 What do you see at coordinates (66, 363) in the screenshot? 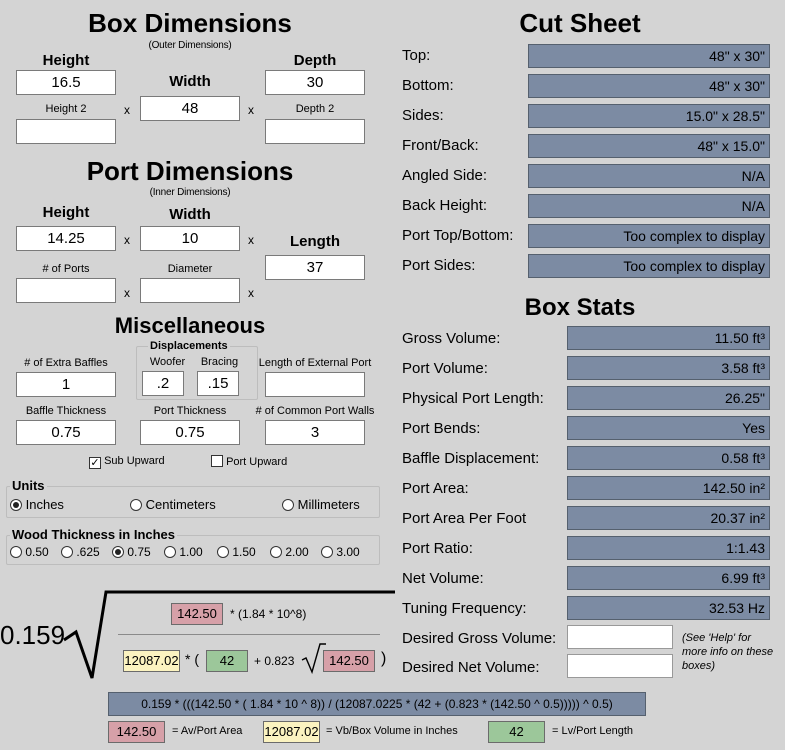
I see `extra-baffles-label: # of Extra Baffles` at bounding box center [66, 363].